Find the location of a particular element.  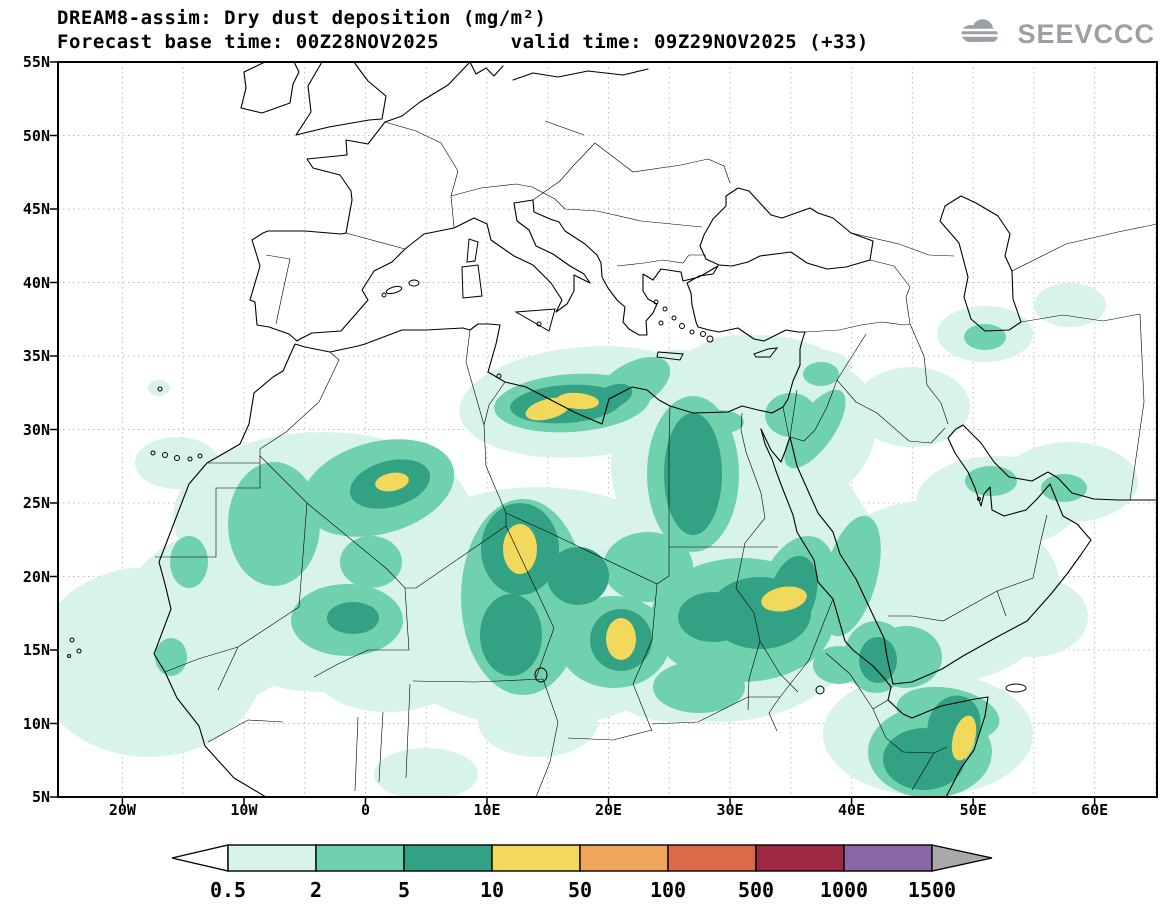

colorbar-label: 1500 is located at coordinates (932, 890).